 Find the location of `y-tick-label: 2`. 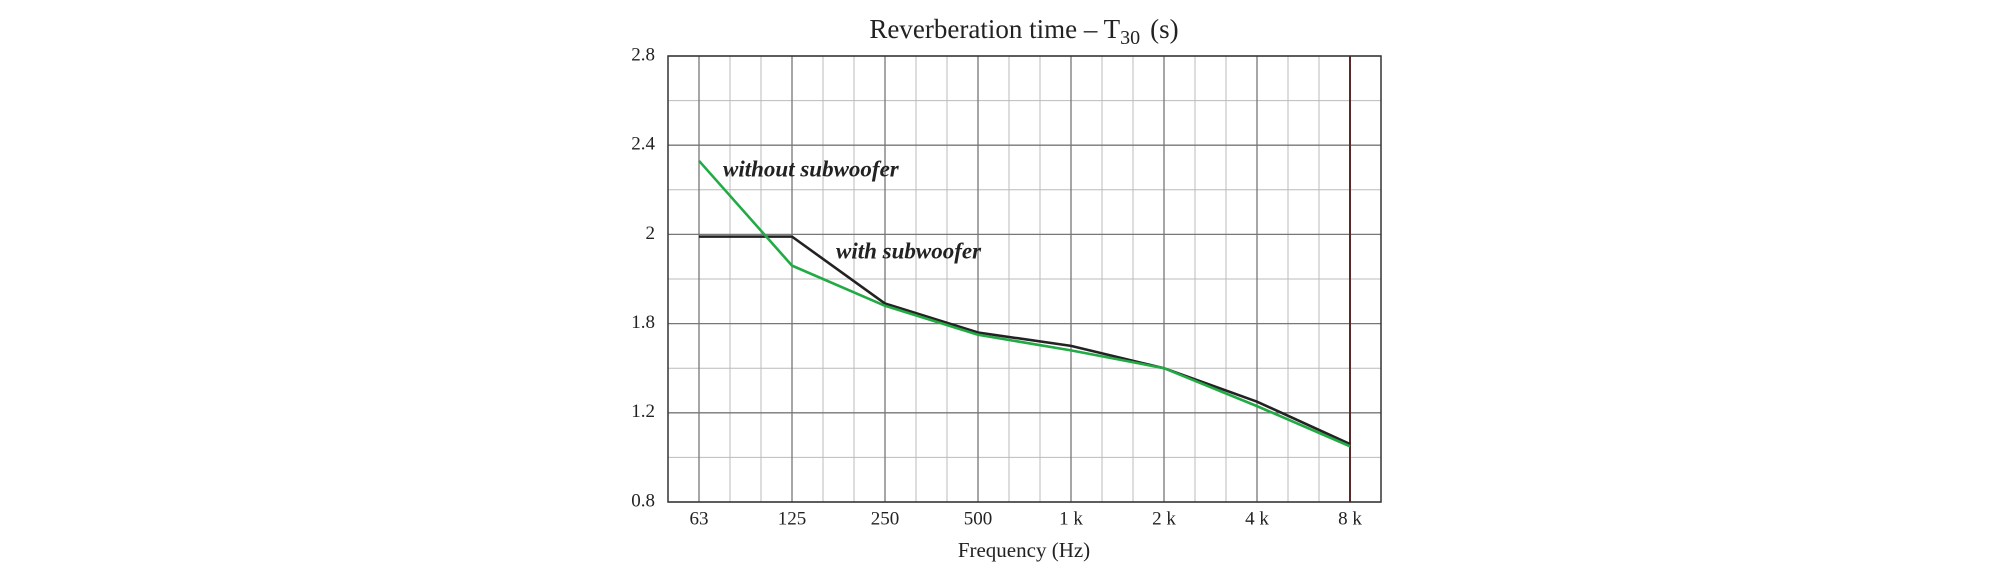

y-tick-label: 2 is located at coordinates (651, 233).